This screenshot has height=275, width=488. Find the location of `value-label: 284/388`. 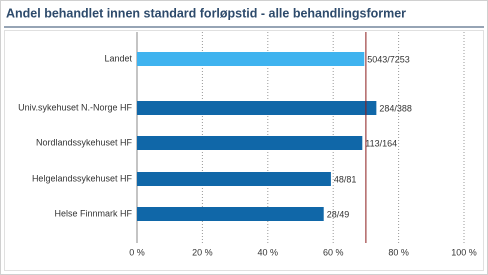

value-label: 284/388 is located at coordinates (395, 108).